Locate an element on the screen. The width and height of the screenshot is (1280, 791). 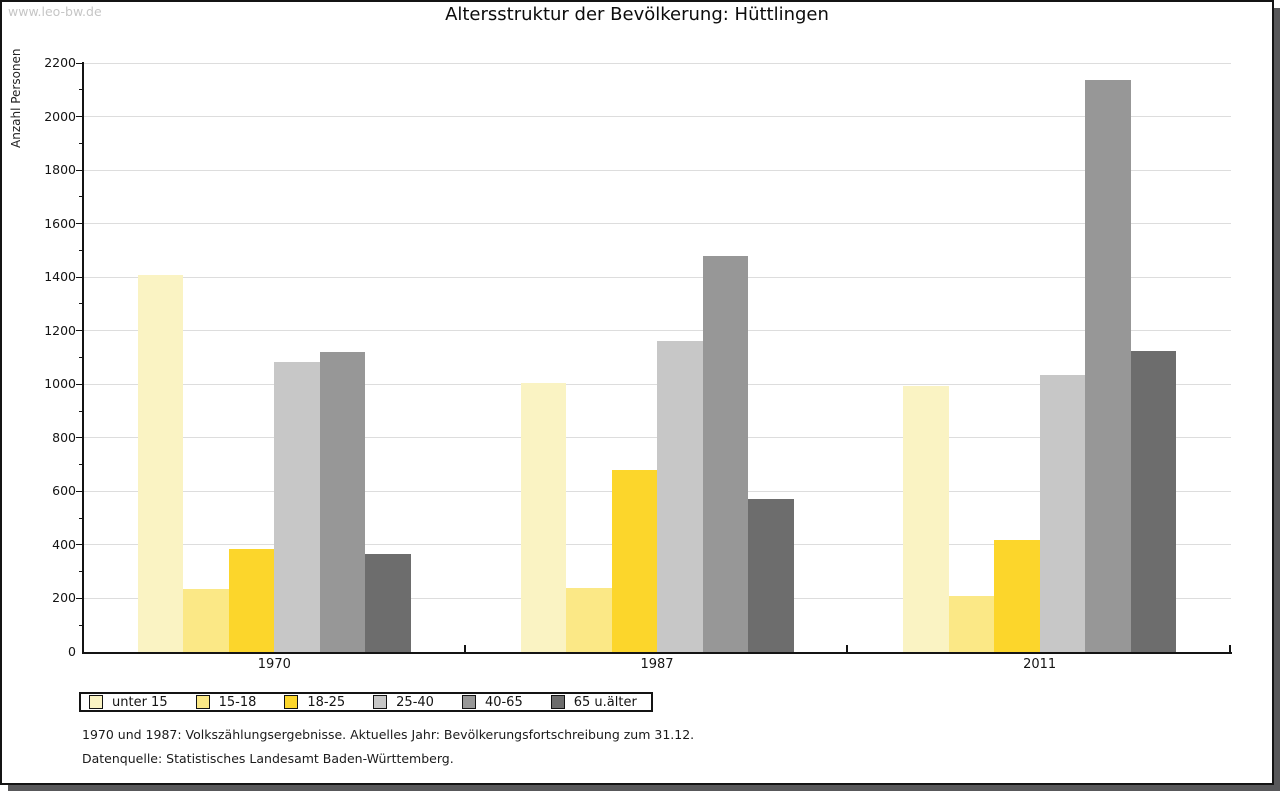
legend-item-unter-15: unter 15 is located at coordinates (128, 702).